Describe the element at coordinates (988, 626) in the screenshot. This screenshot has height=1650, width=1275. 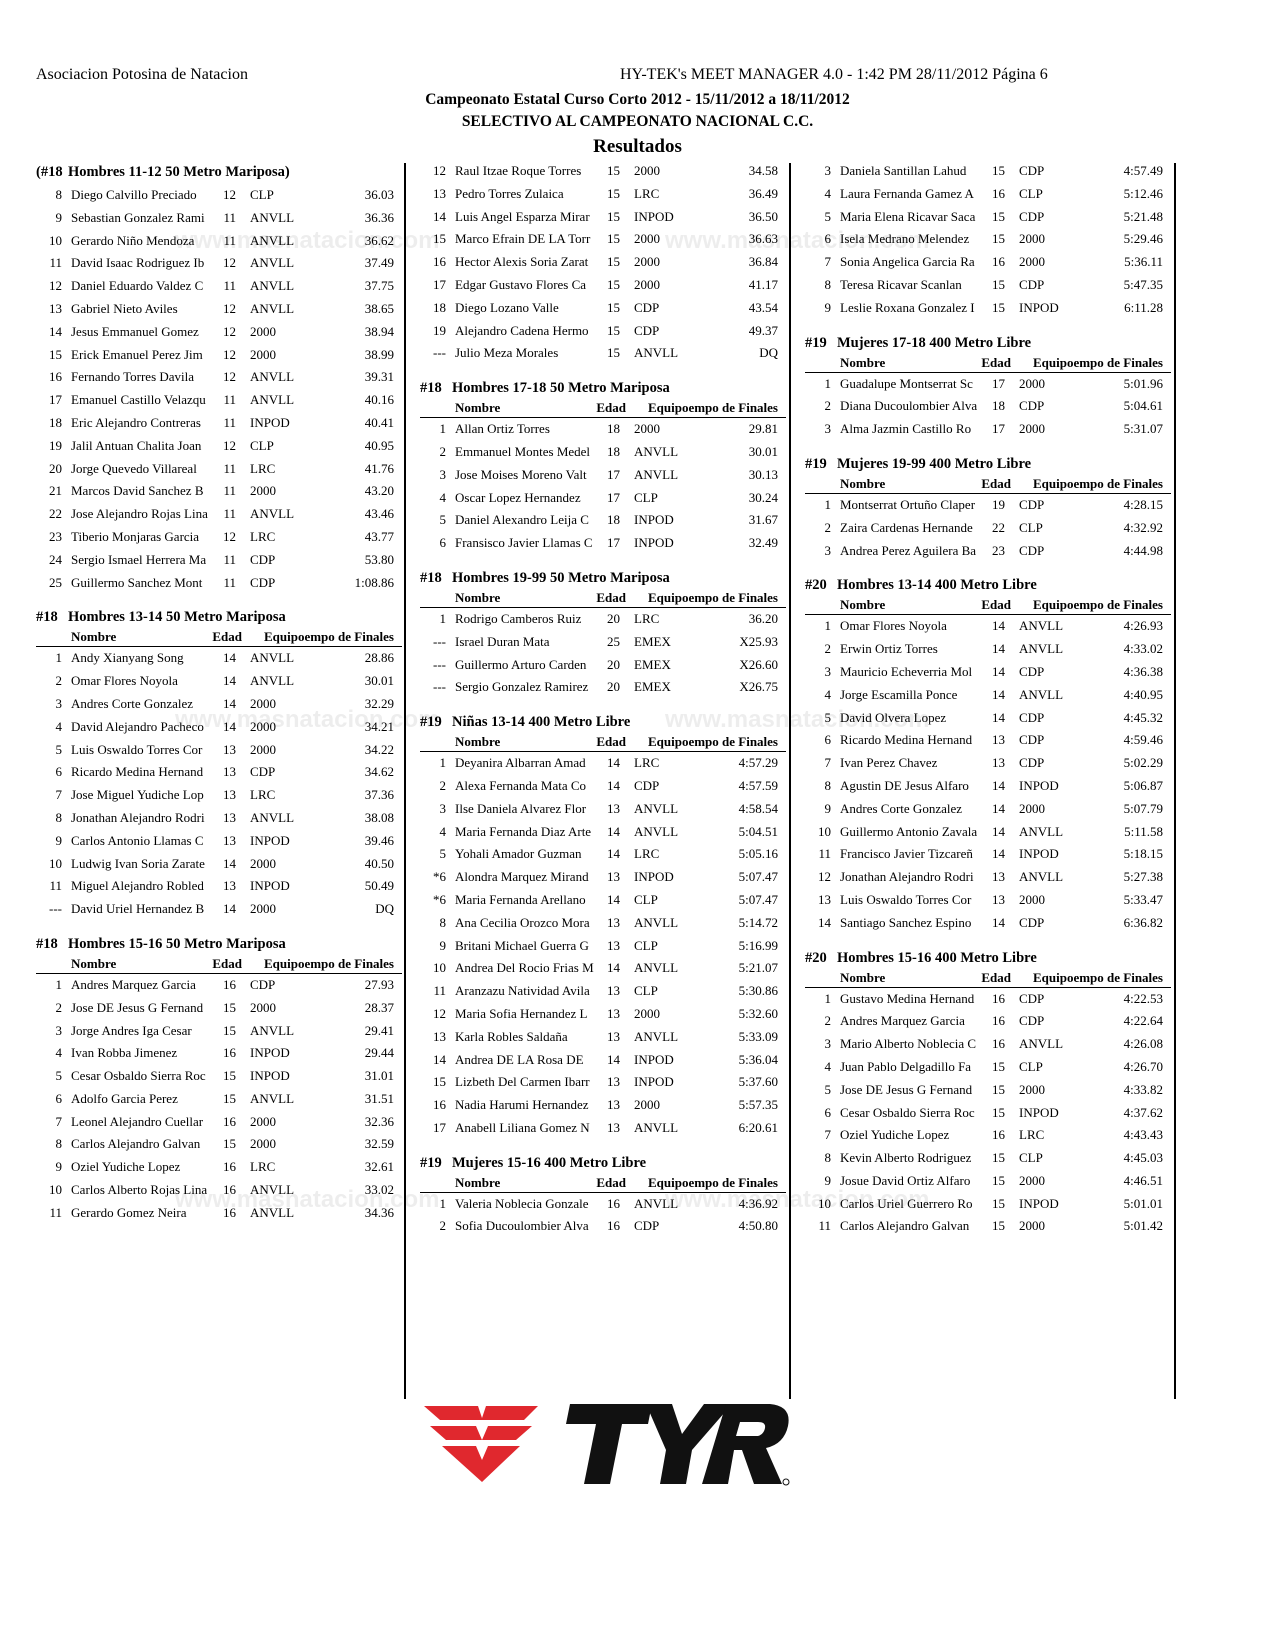
I see `result-row: 1 Omar Flores Noyola 14 ANVLL 4:26.93` at that location.